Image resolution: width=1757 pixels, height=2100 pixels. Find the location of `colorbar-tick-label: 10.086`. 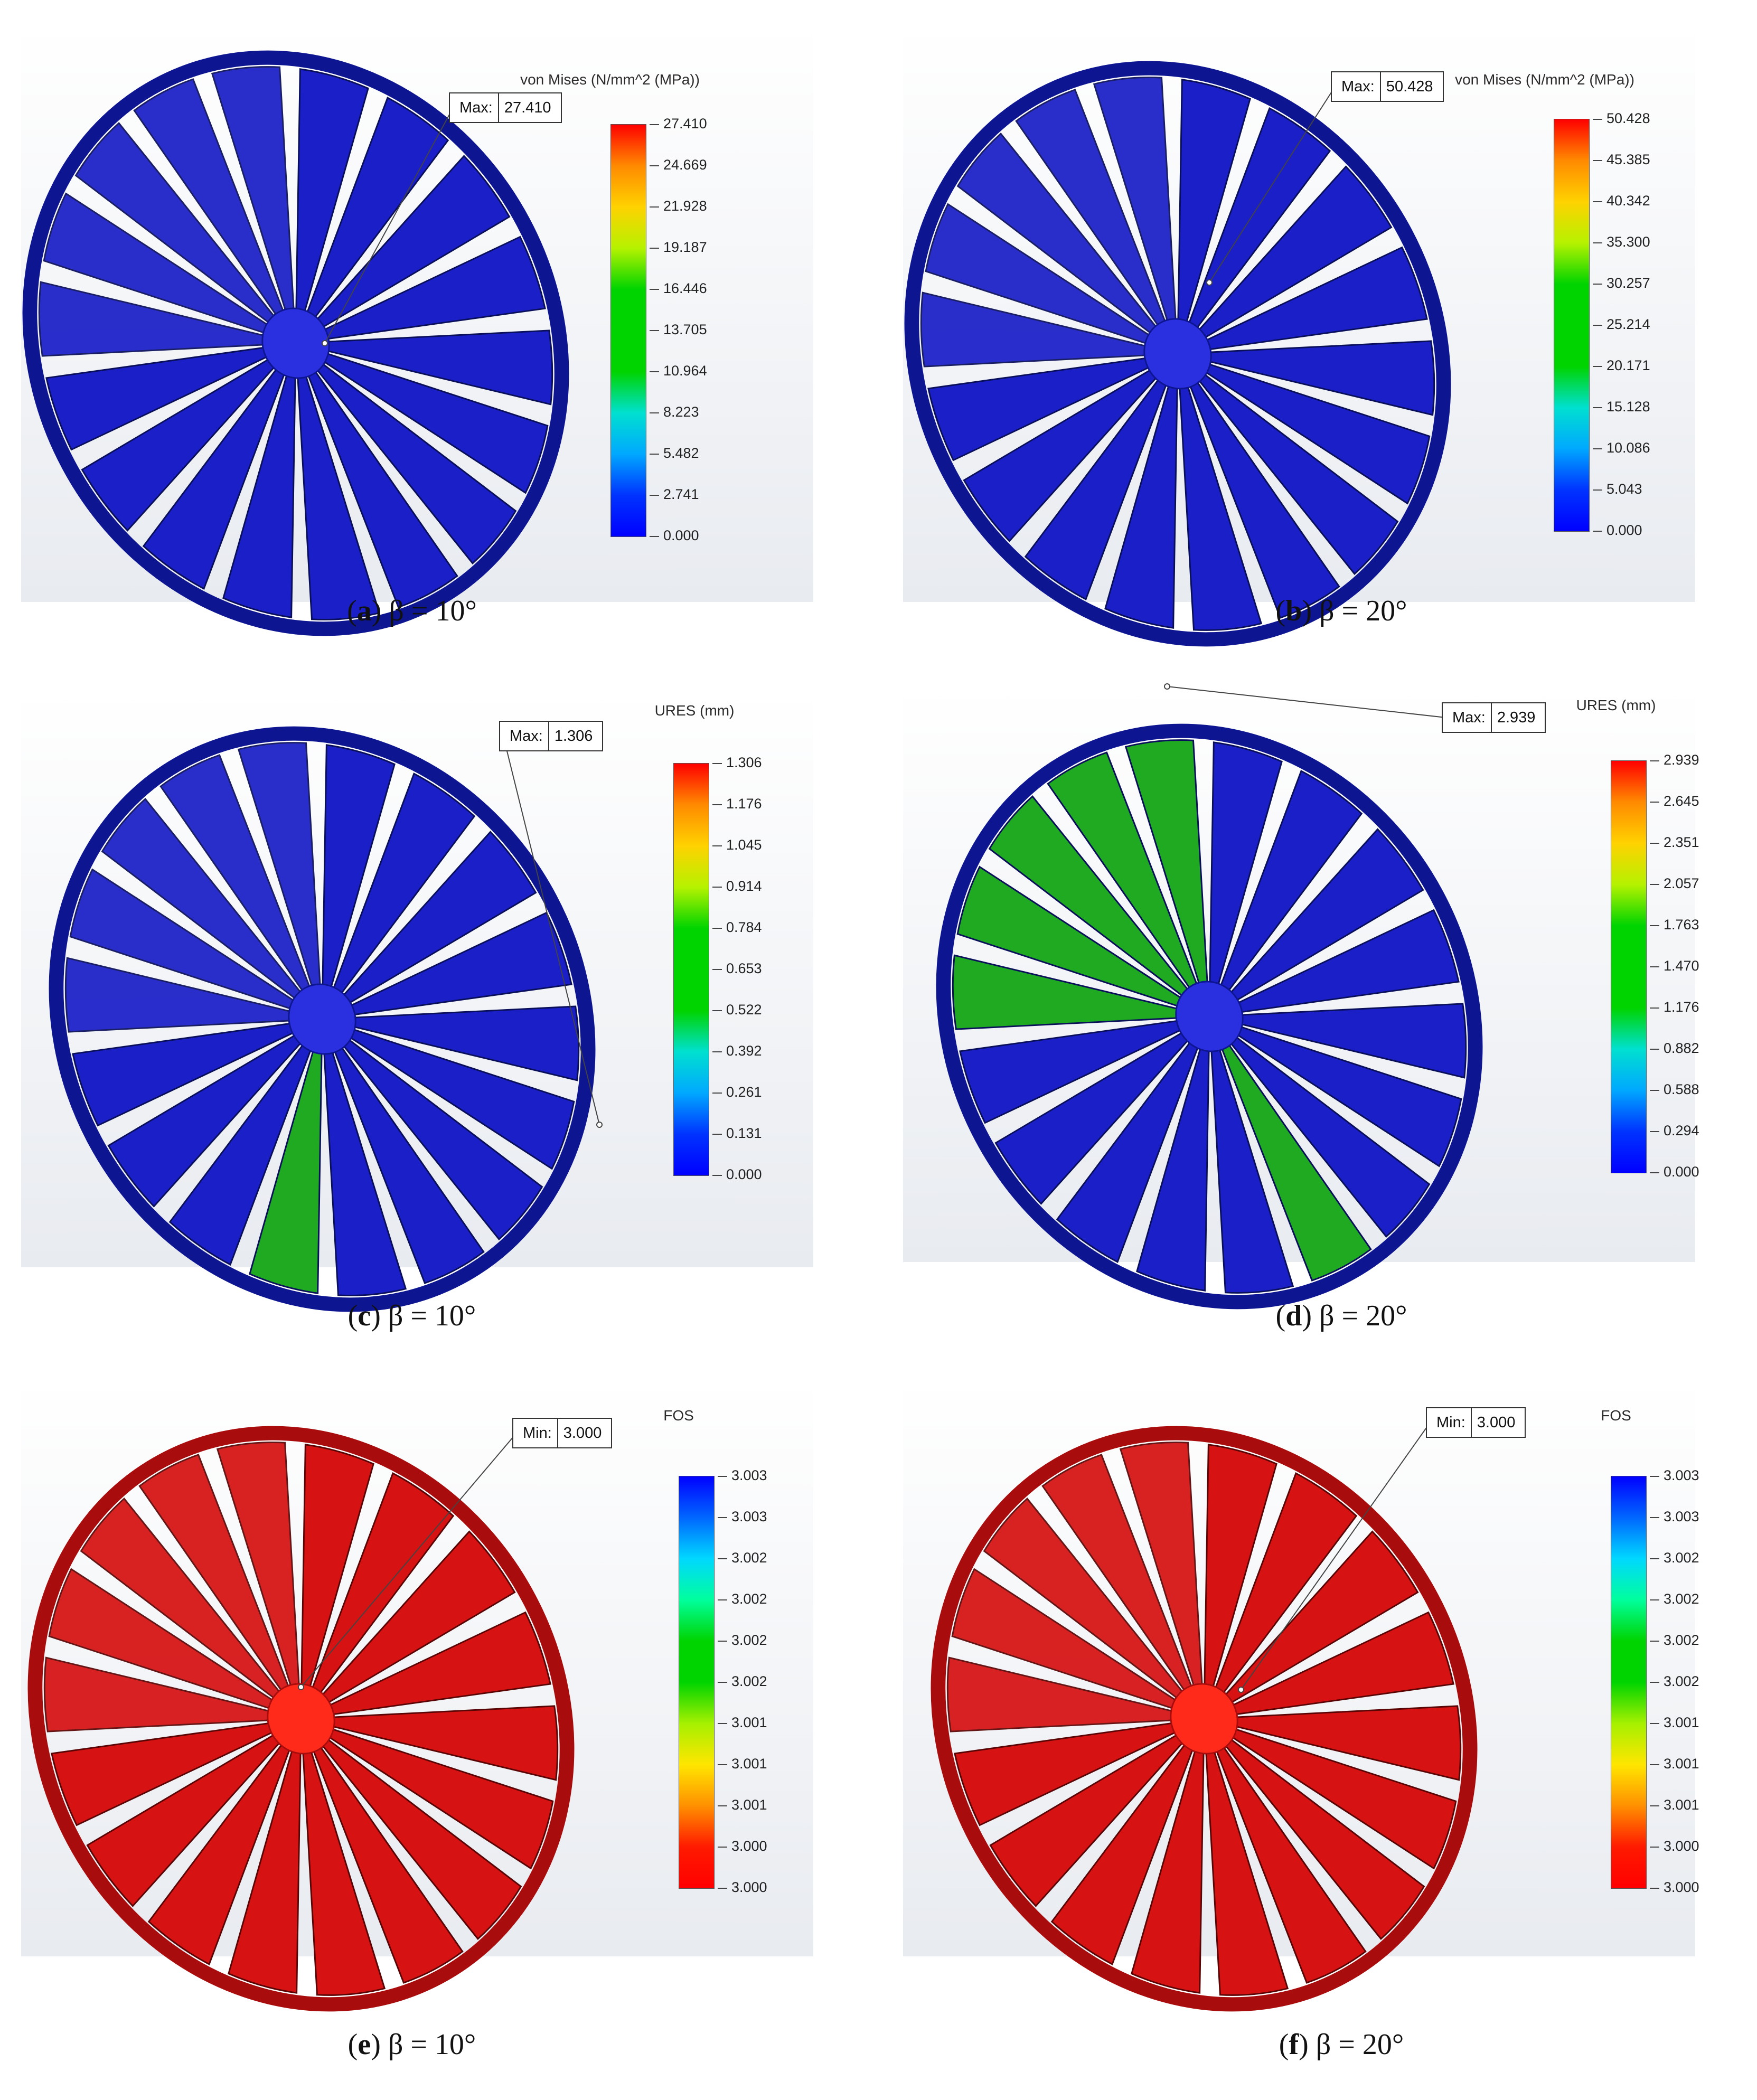

colorbar-tick-label: 10.086 is located at coordinates (1622, 448).